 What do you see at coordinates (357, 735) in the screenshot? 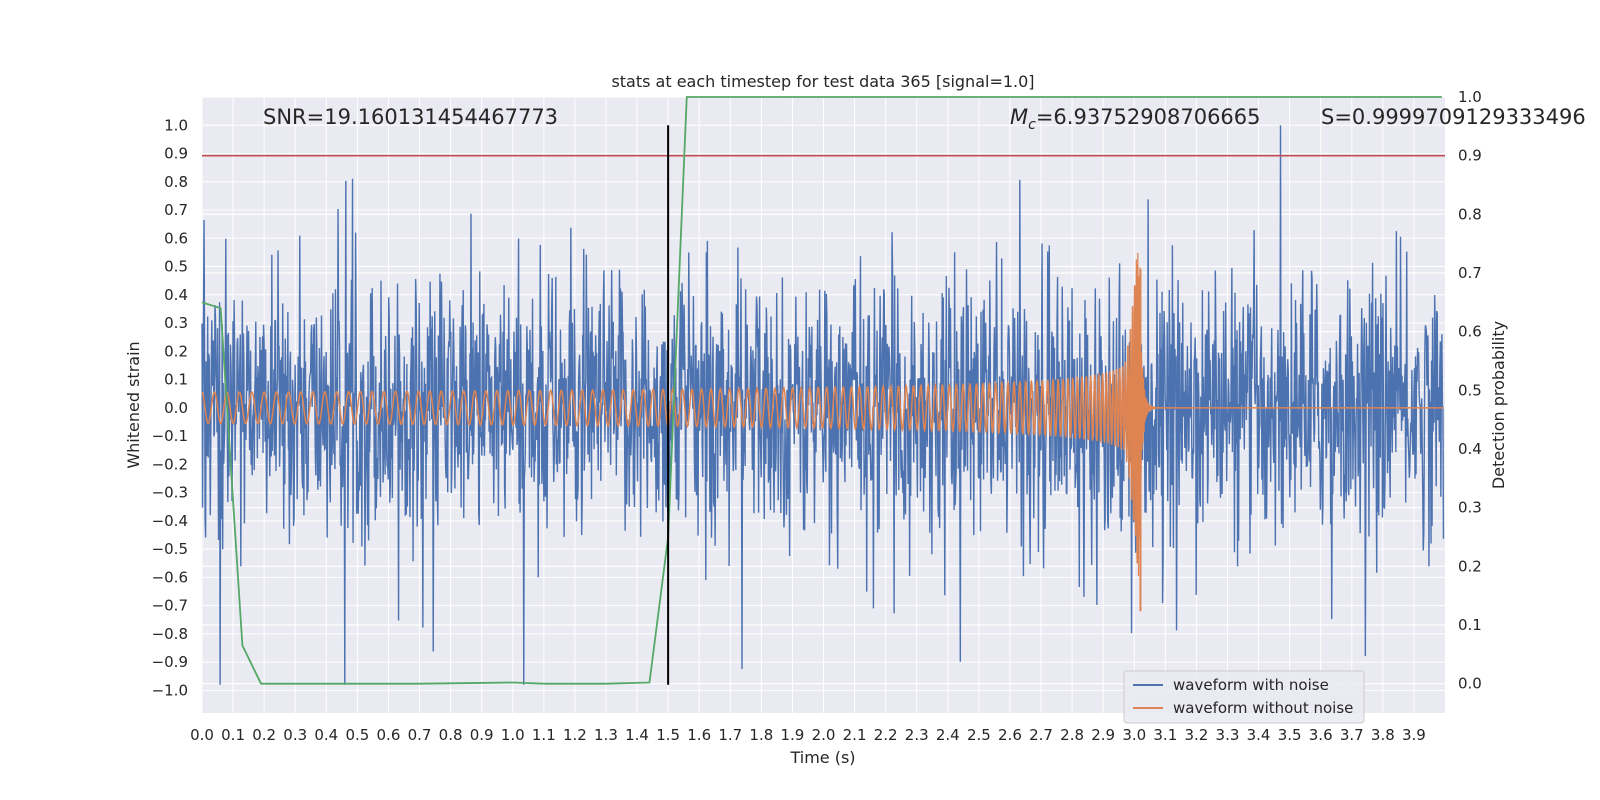
I see `x-tick-label: 0.5` at bounding box center [357, 735].